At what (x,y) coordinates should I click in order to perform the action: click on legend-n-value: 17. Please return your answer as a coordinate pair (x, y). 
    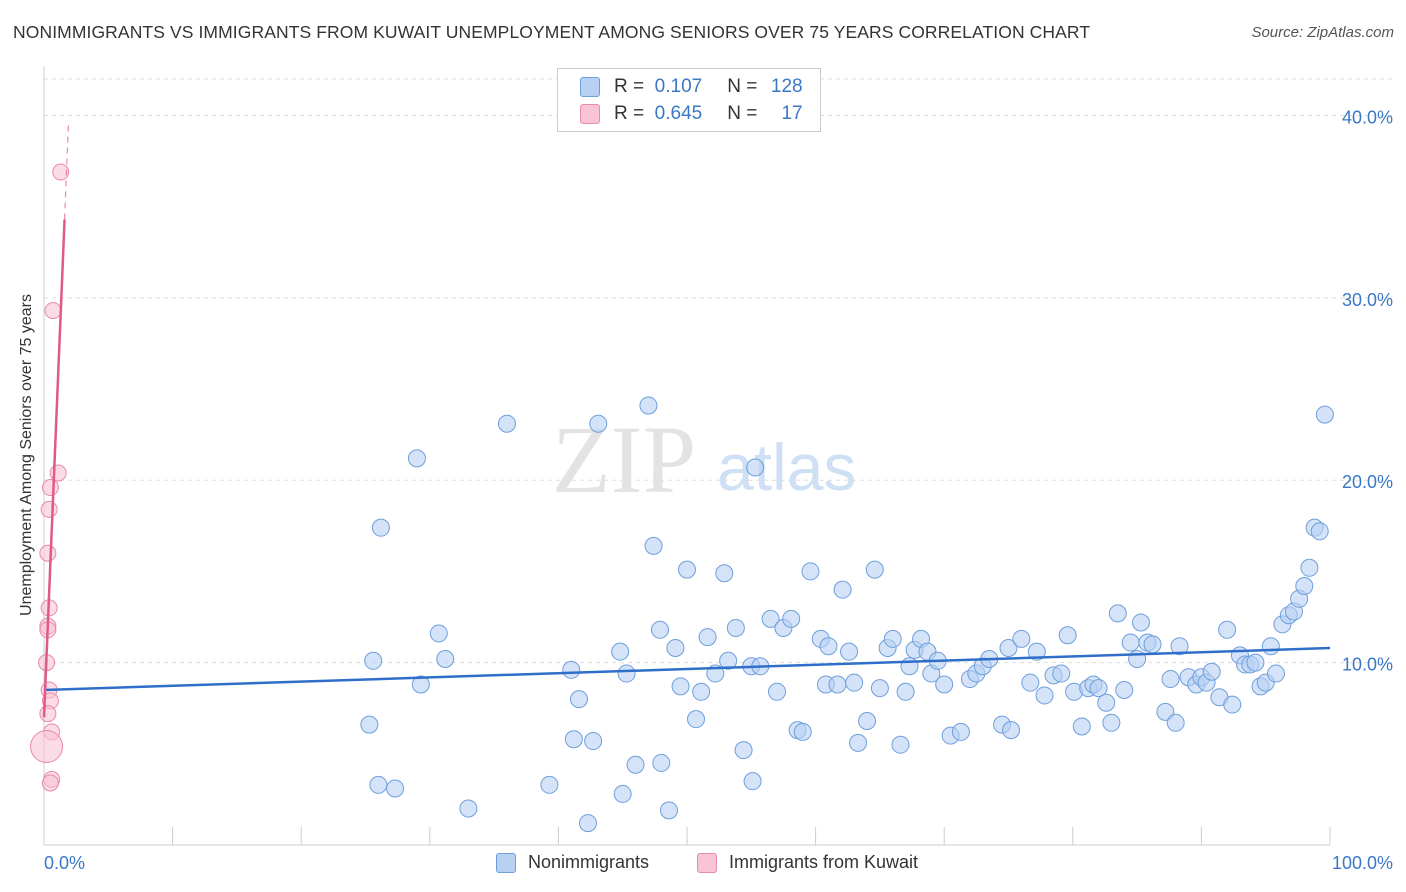
    Looking at the image, I should click on (792, 113).